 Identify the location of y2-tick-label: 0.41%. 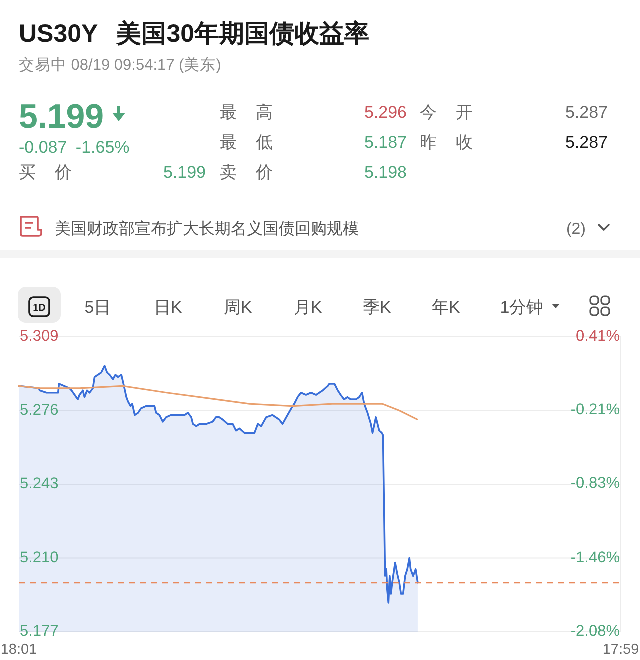
(598, 337).